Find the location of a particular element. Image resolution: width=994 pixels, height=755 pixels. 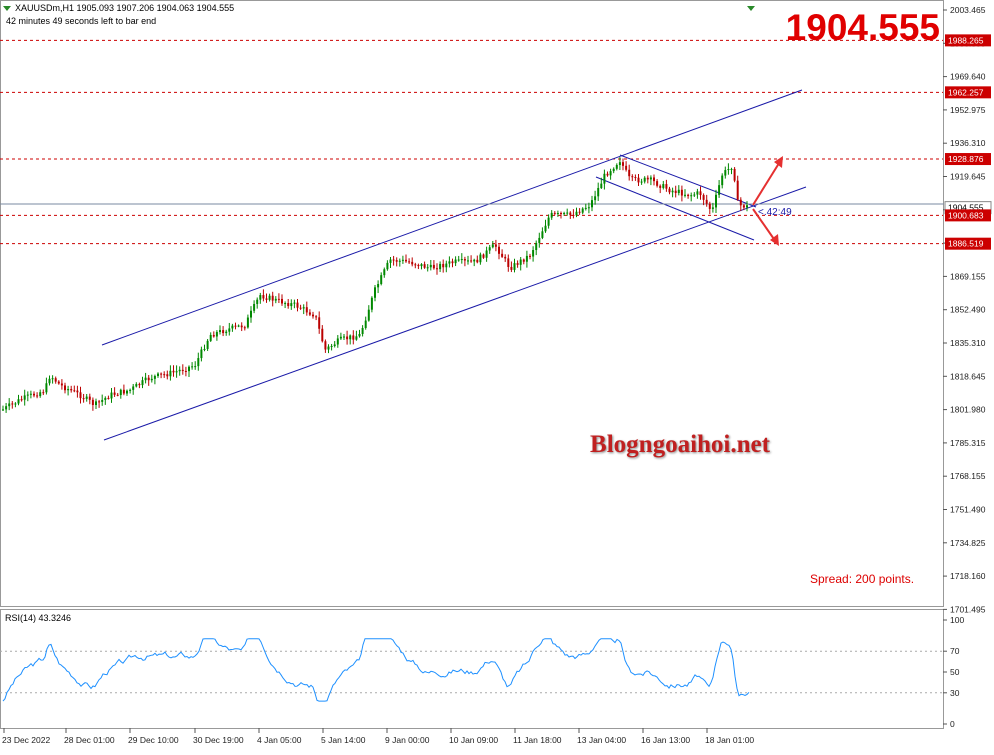

price-tick-label: 1835.310 is located at coordinates (968, 343).